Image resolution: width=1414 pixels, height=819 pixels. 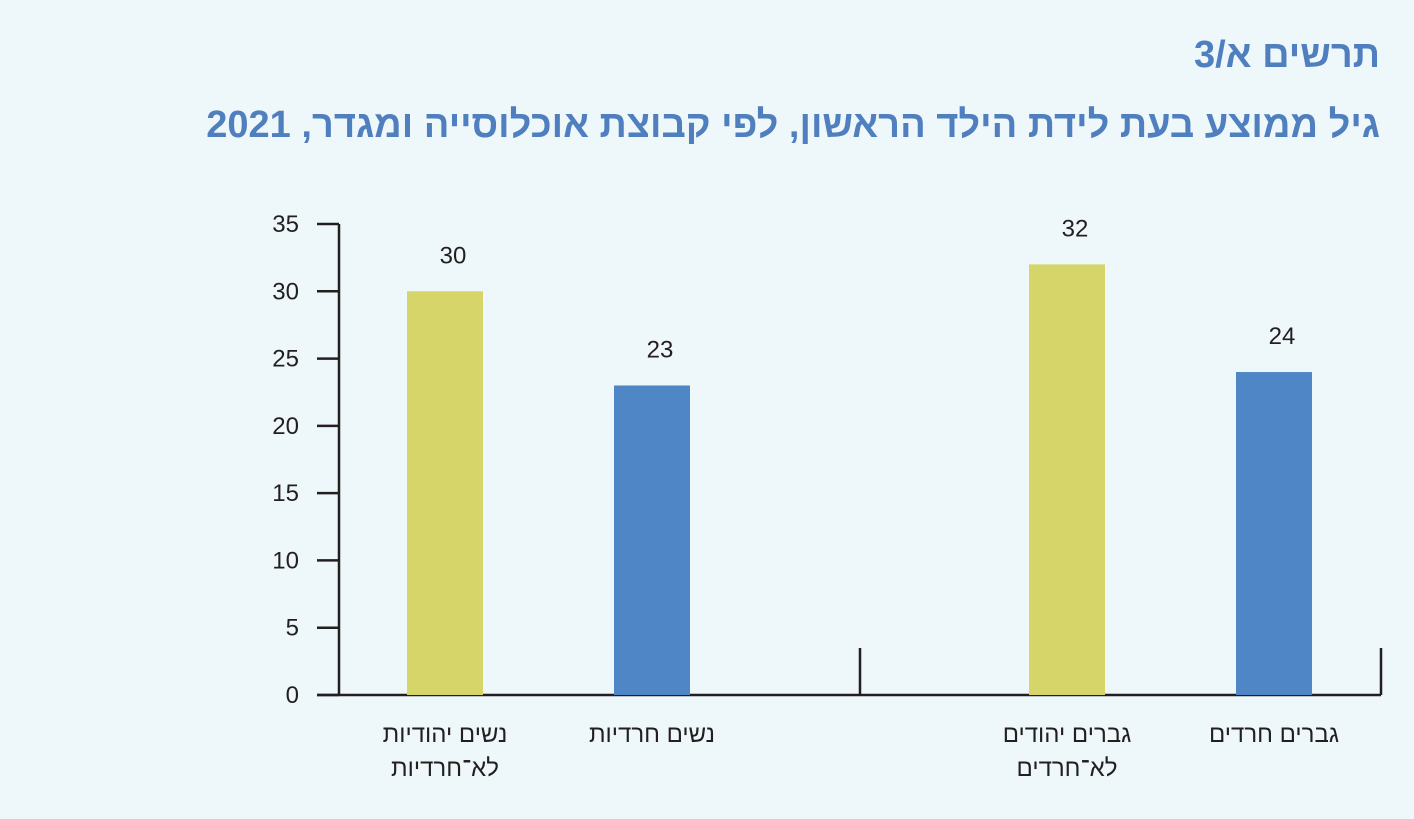 What do you see at coordinates (1274, 734) in the screenshot?
I see `category-label: גברים חרדים` at bounding box center [1274, 734].